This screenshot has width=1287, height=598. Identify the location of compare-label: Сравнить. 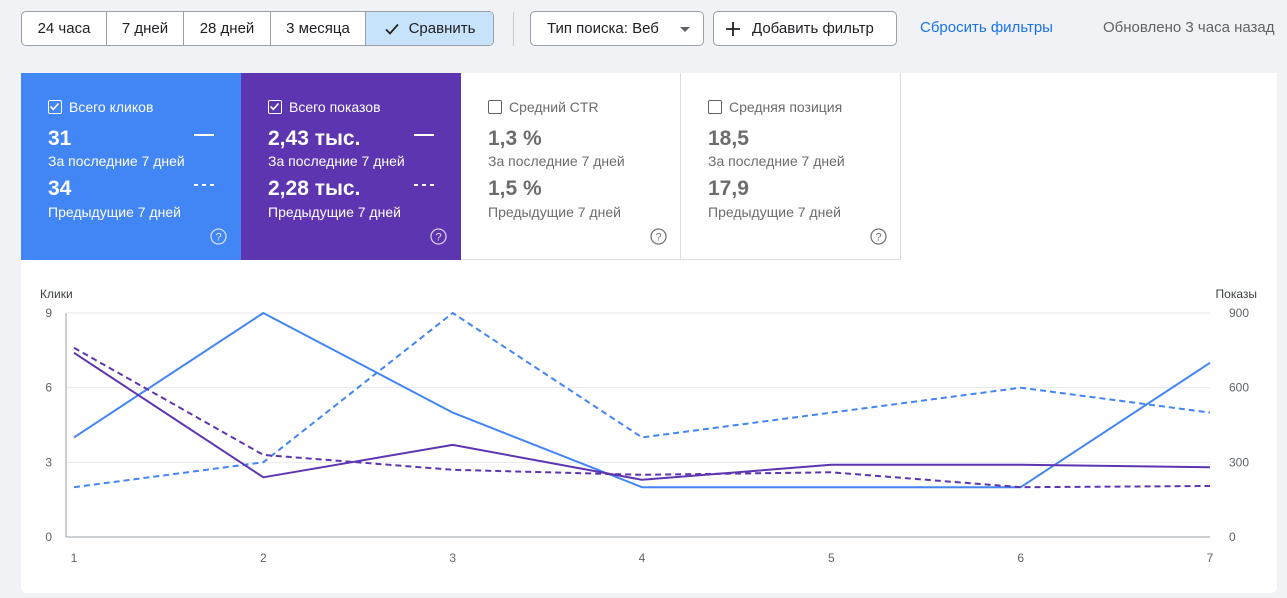
(442, 28).